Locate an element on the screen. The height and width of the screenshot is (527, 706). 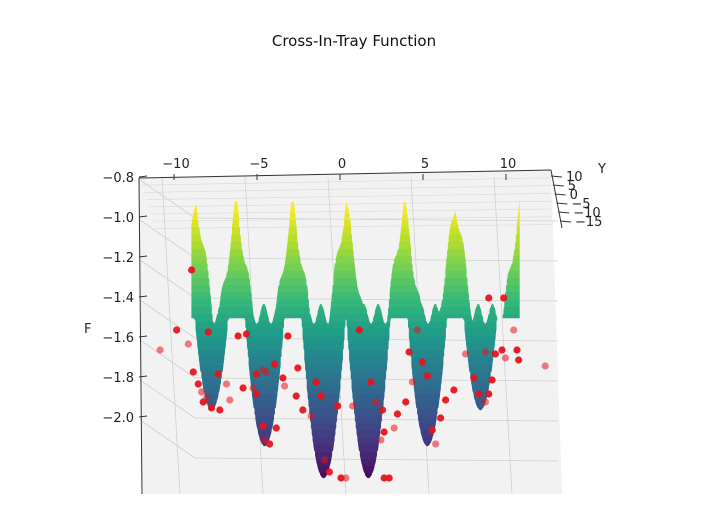
z-tick-label: −1.0 is located at coordinates (118, 218).